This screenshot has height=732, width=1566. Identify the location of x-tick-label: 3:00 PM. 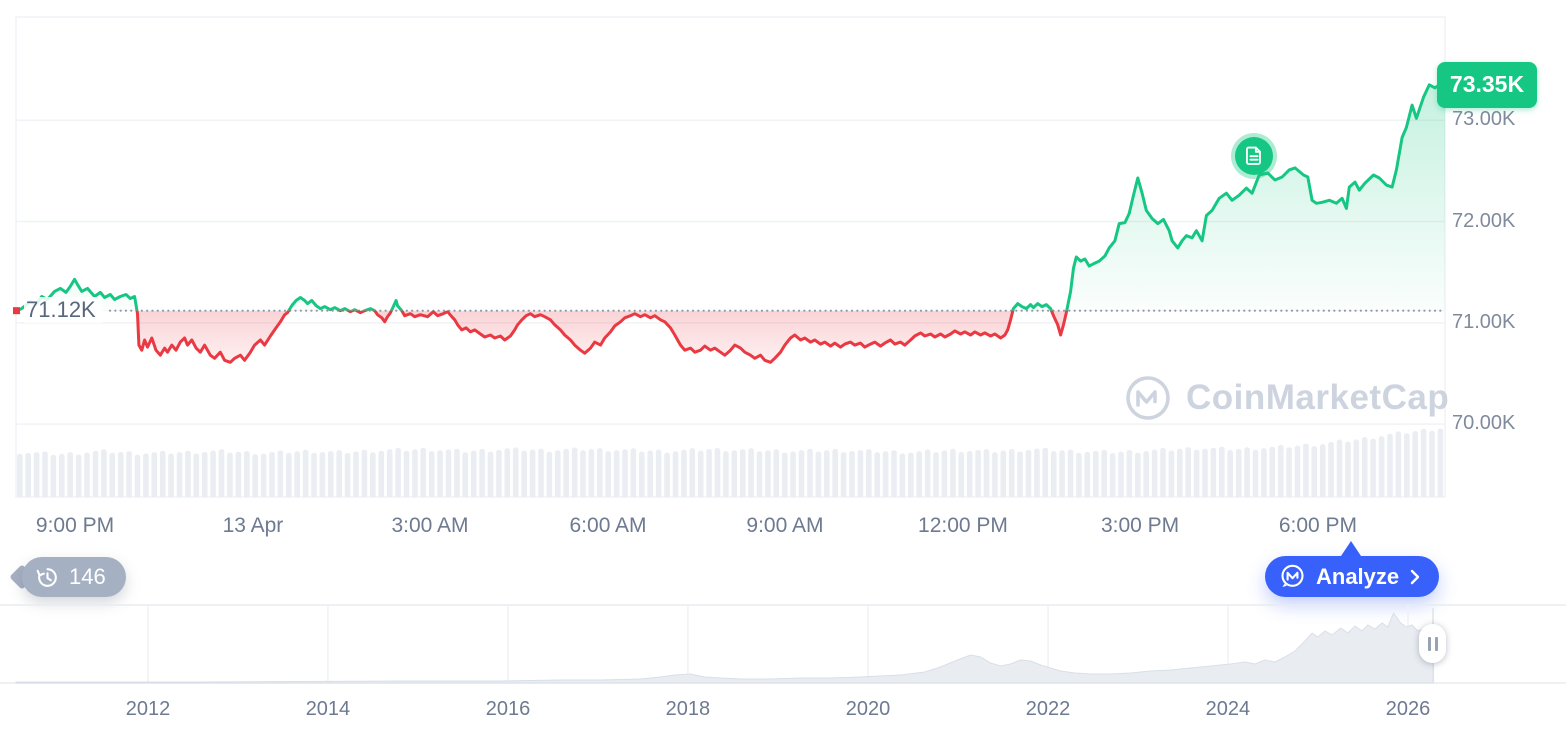
(1140, 525).